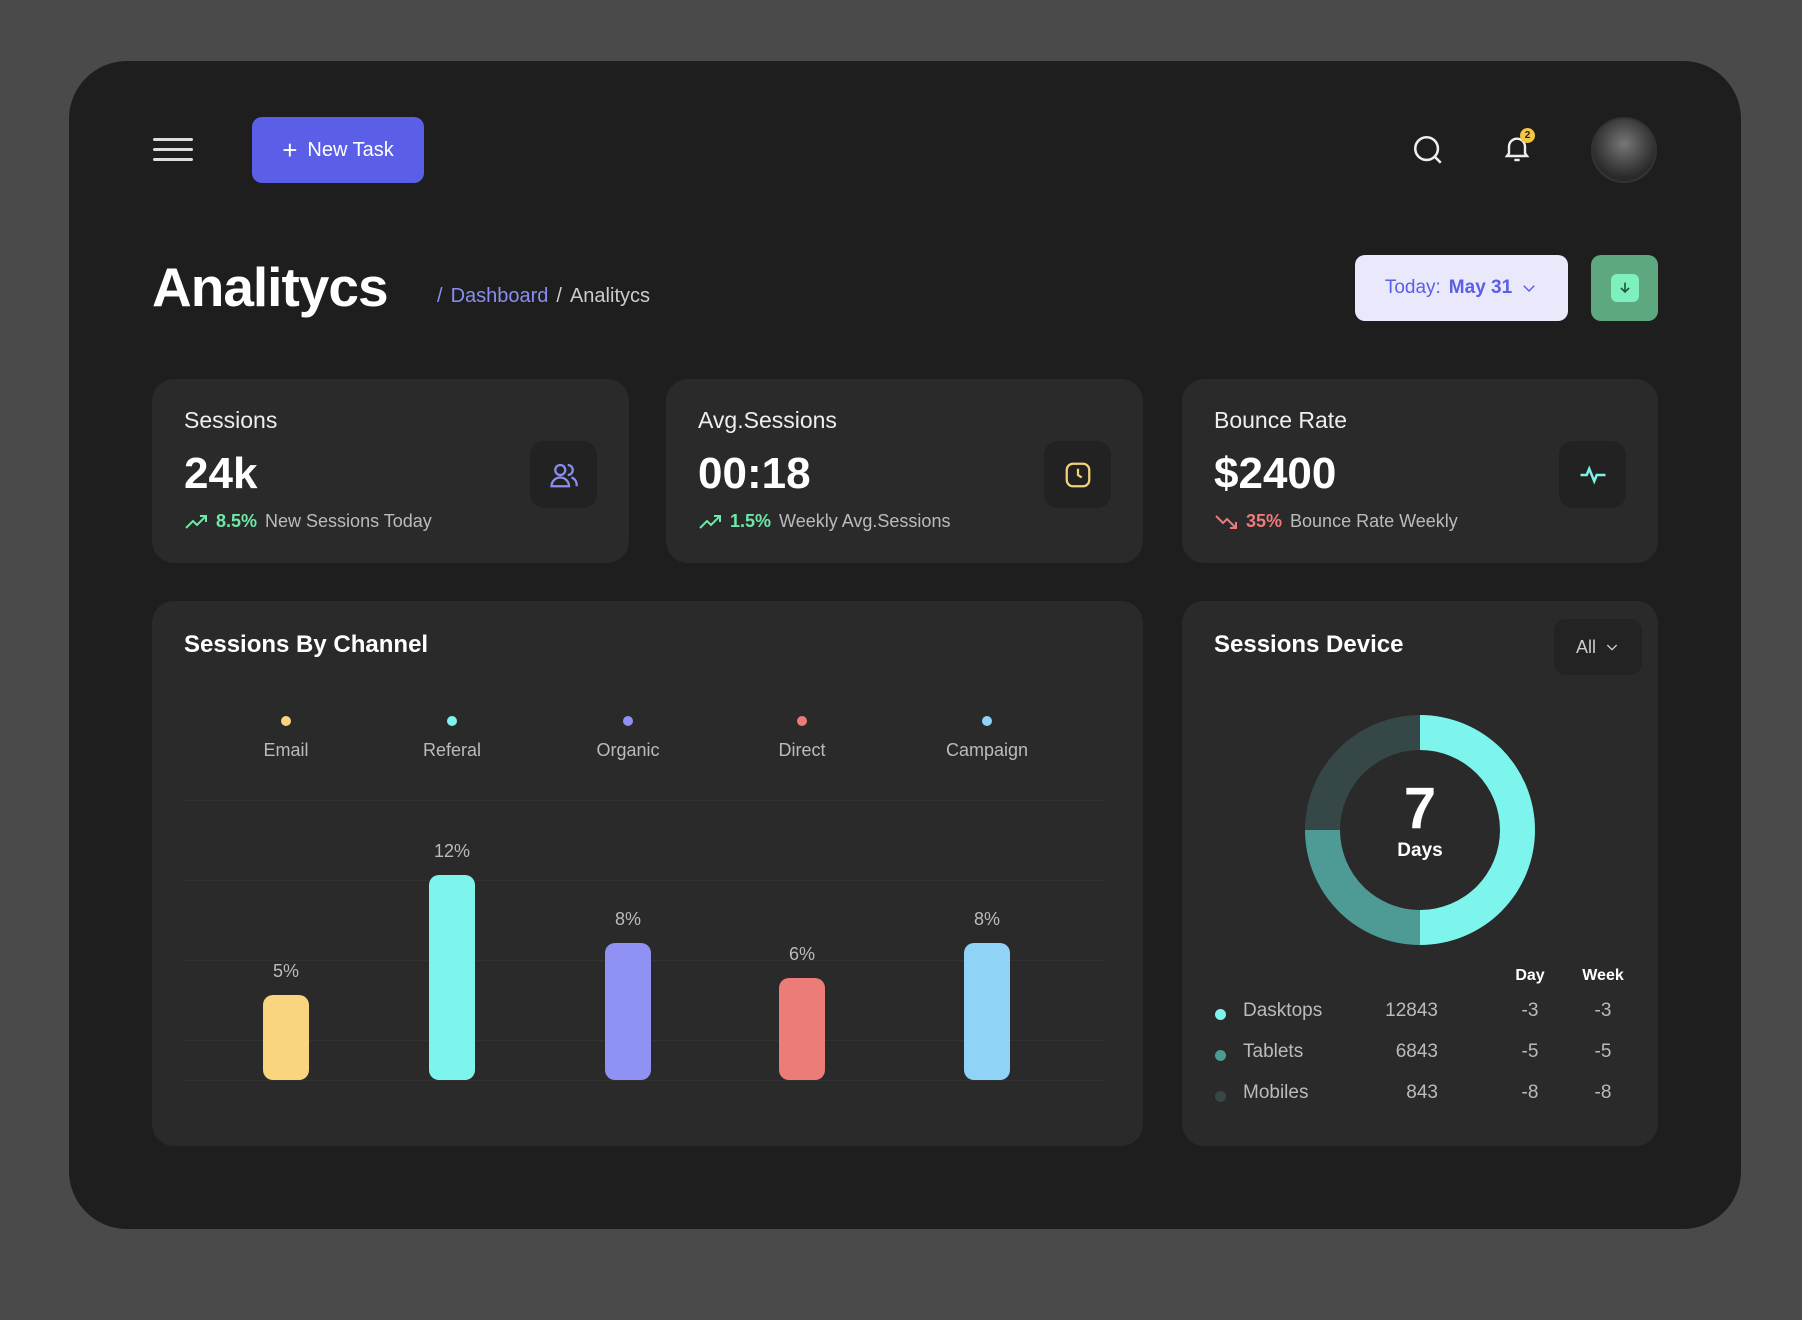  What do you see at coordinates (987, 1011) in the screenshot?
I see `bar-campaign` at bounding box center [987, 1011].